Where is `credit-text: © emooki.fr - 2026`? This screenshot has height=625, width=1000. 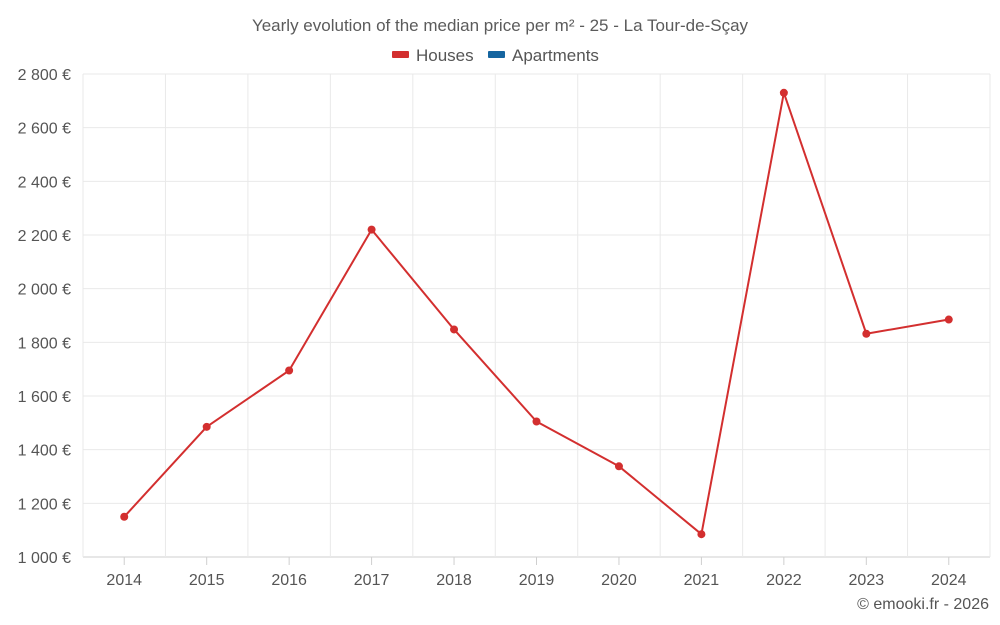
credit-text: © emooki.fr - 2026 is located at coordinates (923, 604).